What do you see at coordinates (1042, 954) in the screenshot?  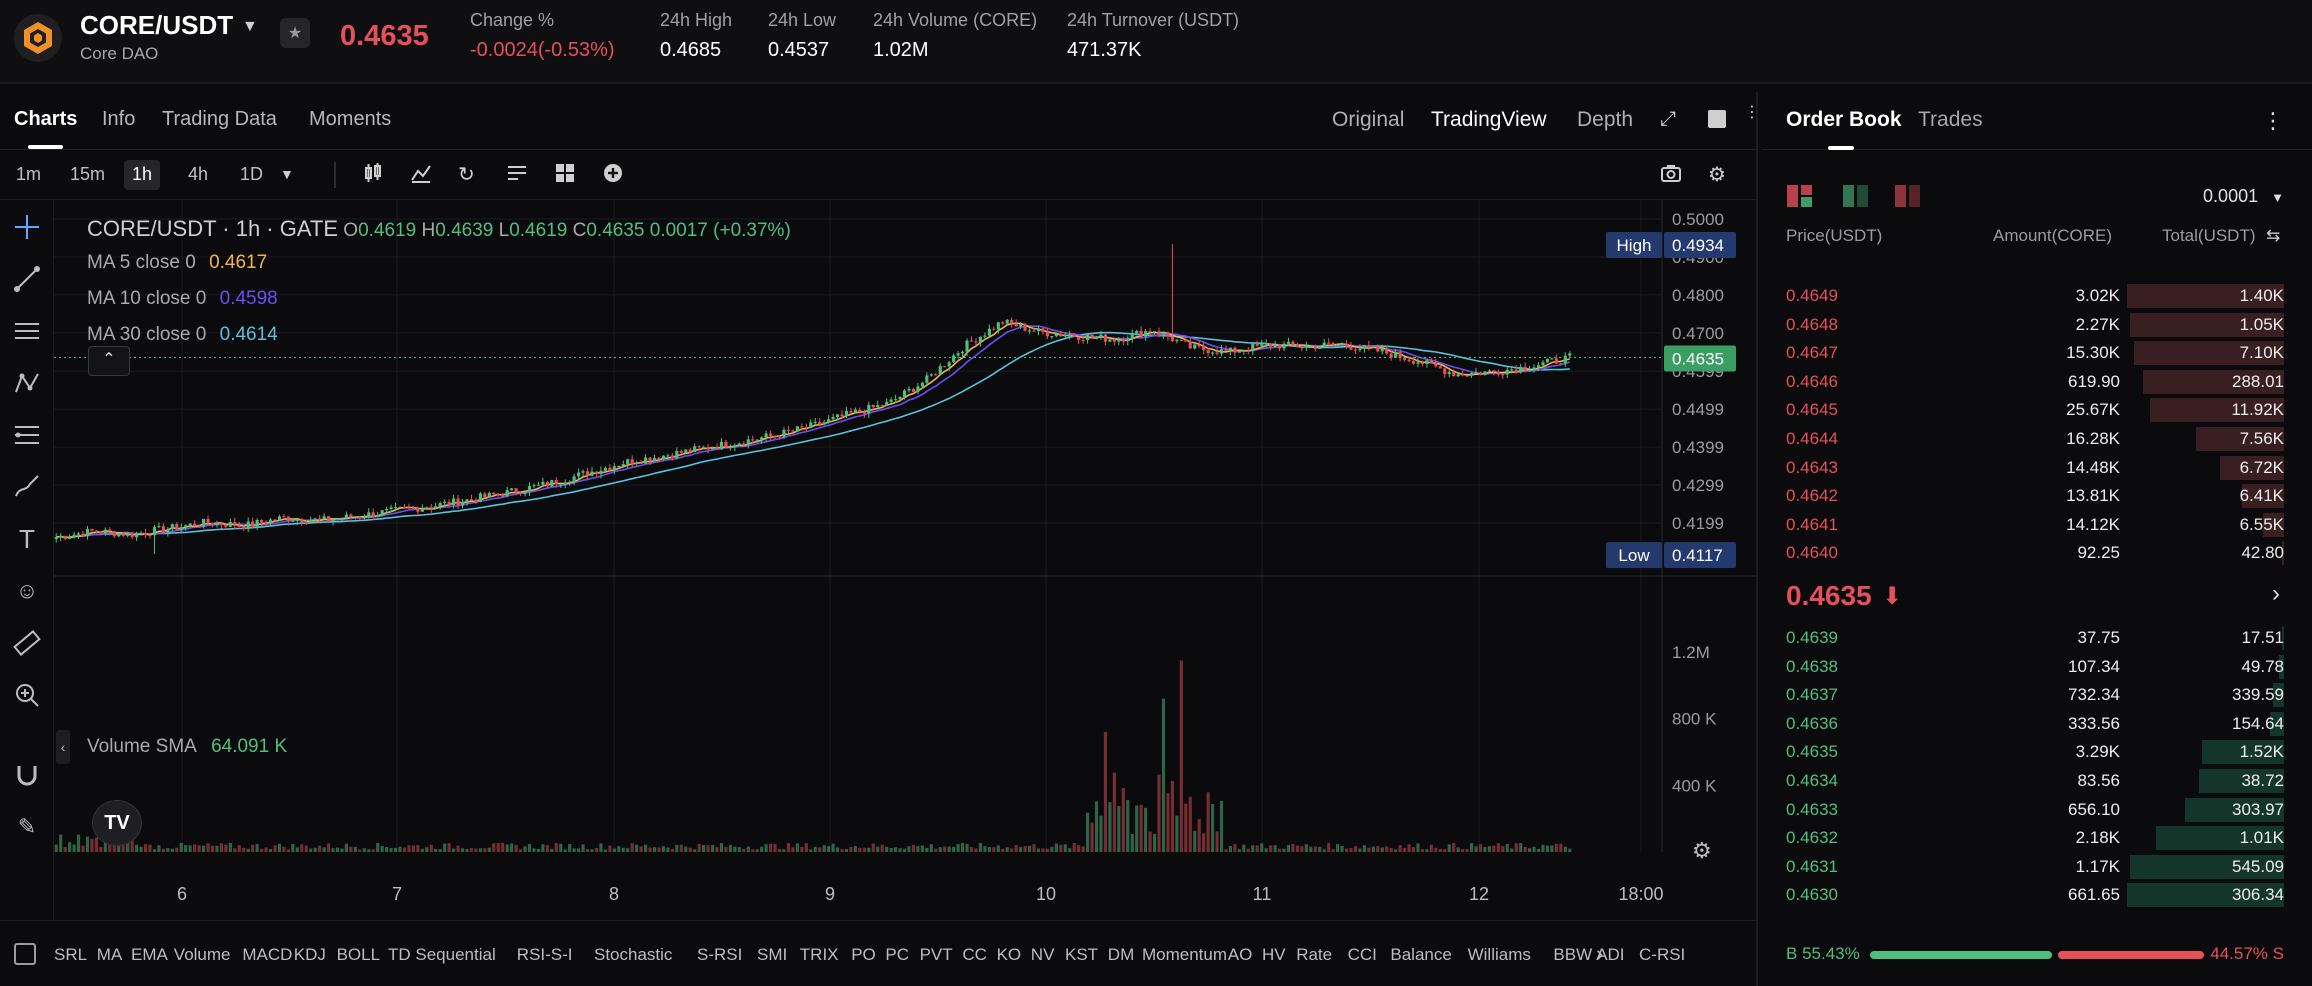 I see `indicator-item: NV` at bounding box center [1042, 954].